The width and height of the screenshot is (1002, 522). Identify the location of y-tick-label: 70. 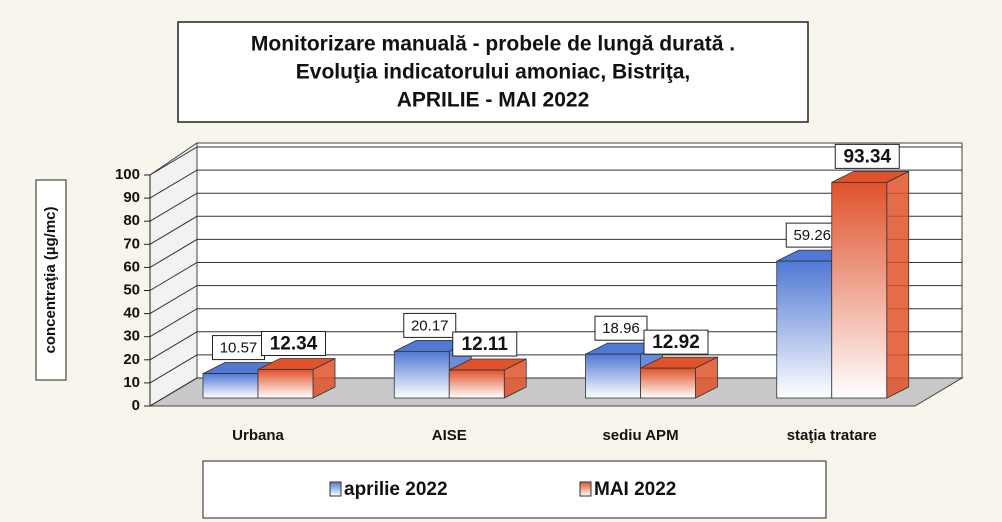
(131, 243).